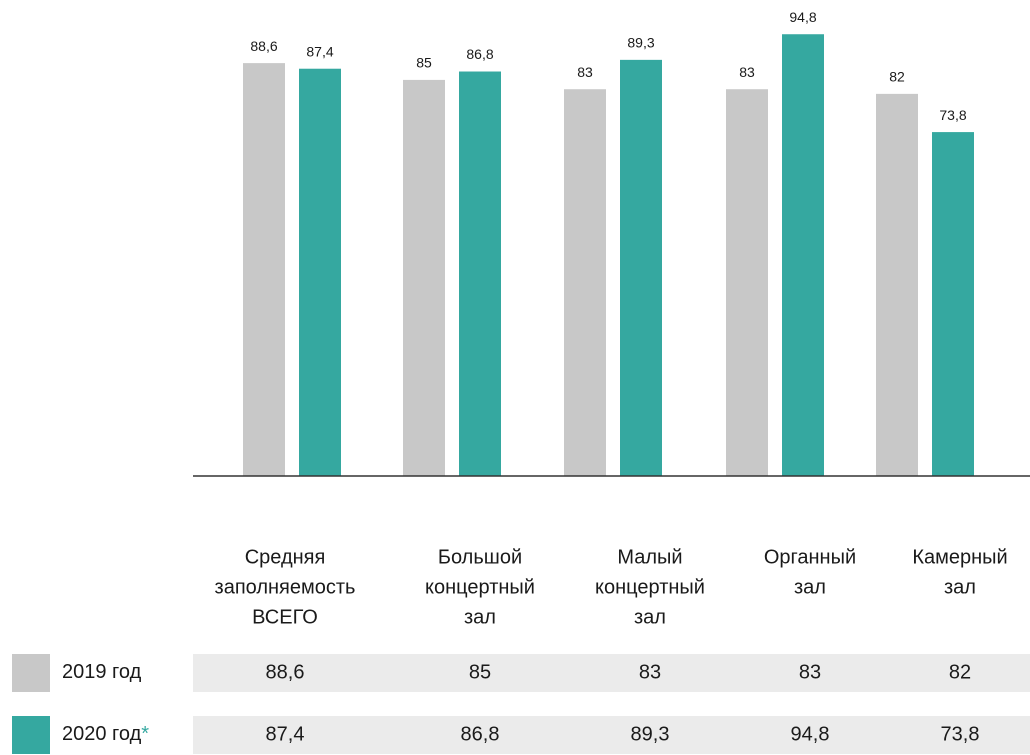 The width and height of the screenshot is (1030, 755). What do you see at coordinates (145, 734) in the screenshot?
I see `legend-asterisk: *` at bounding box center [145, 734].